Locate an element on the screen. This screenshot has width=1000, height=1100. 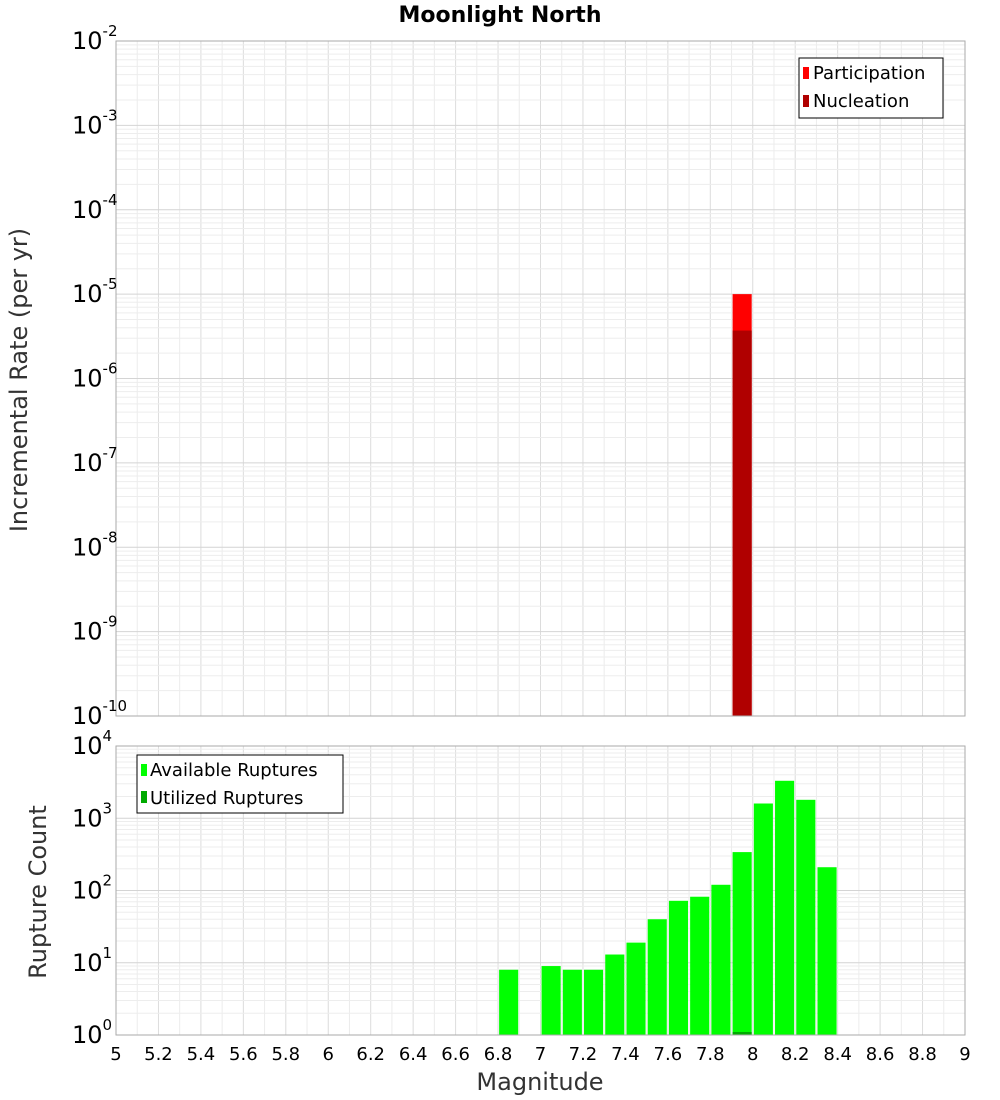
chart-title: Moonlight North is located at coordinates (499, 15).